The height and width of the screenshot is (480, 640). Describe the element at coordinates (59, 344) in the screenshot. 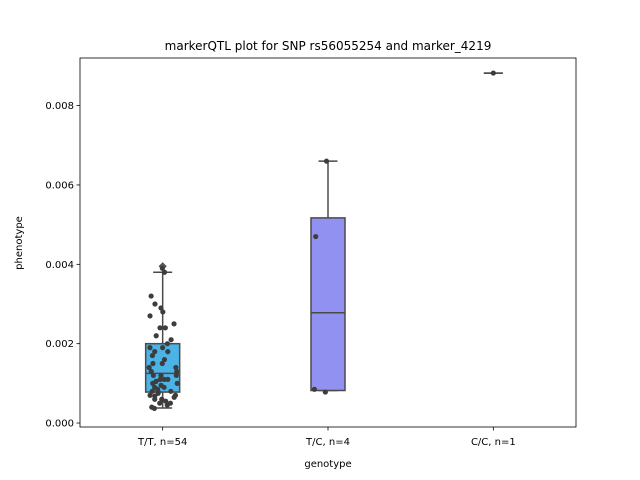

I see `y-tick-label: 0.002` at that location.